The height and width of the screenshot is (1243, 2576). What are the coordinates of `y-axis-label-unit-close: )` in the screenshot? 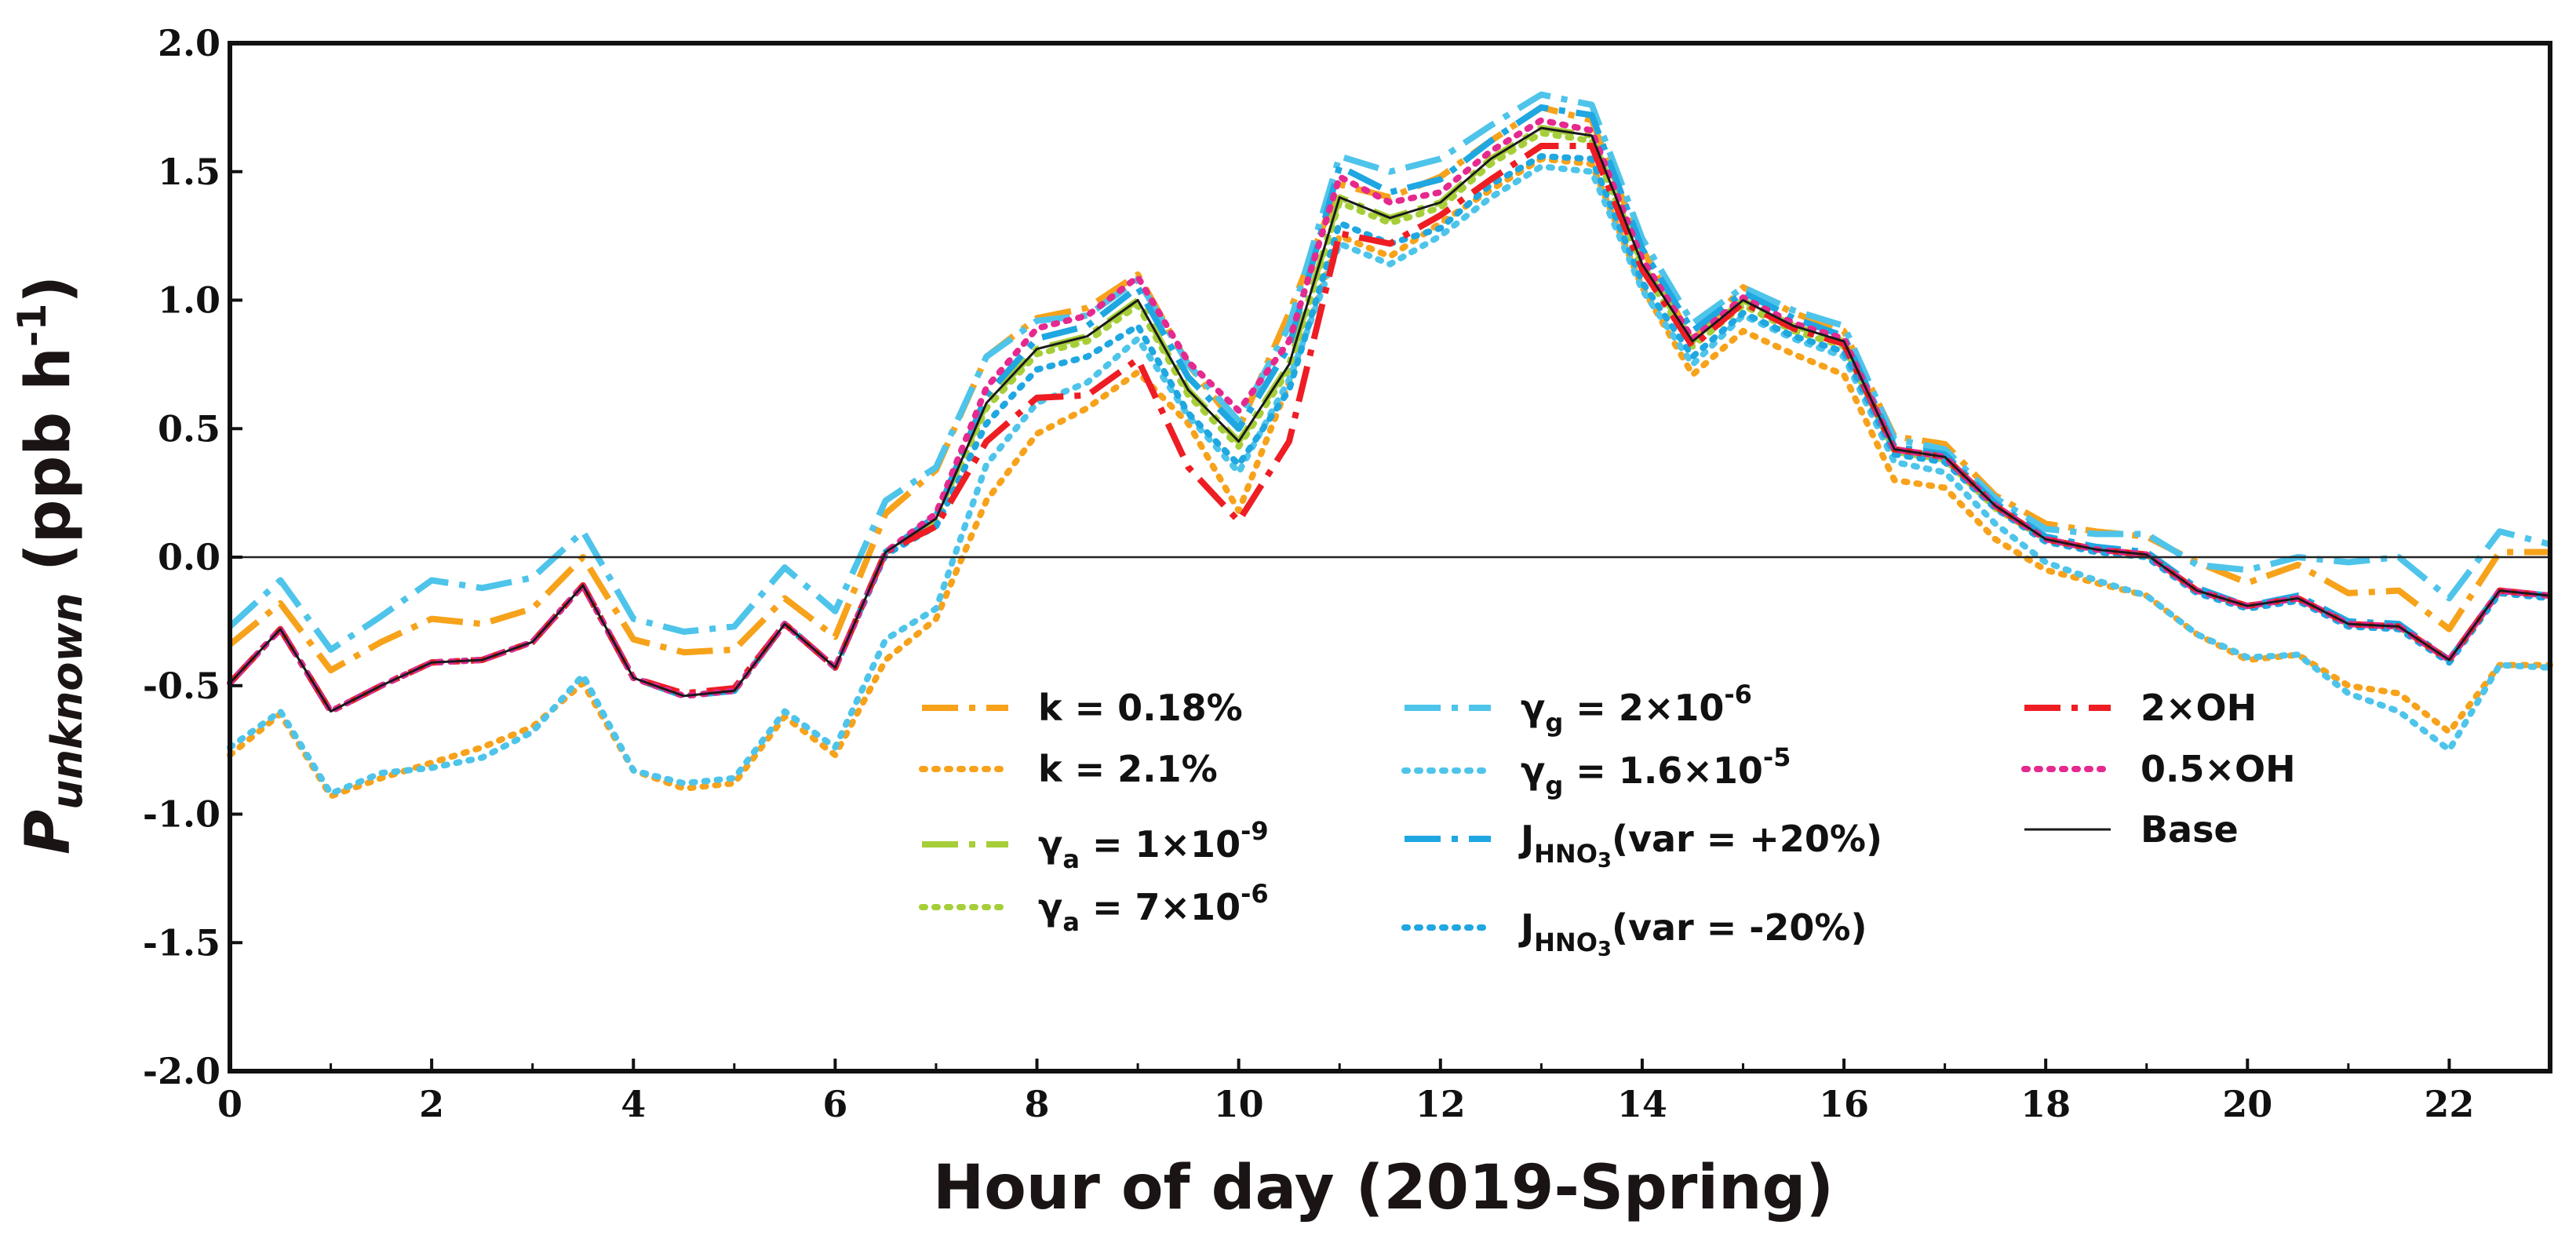 It's located at (48, 289).